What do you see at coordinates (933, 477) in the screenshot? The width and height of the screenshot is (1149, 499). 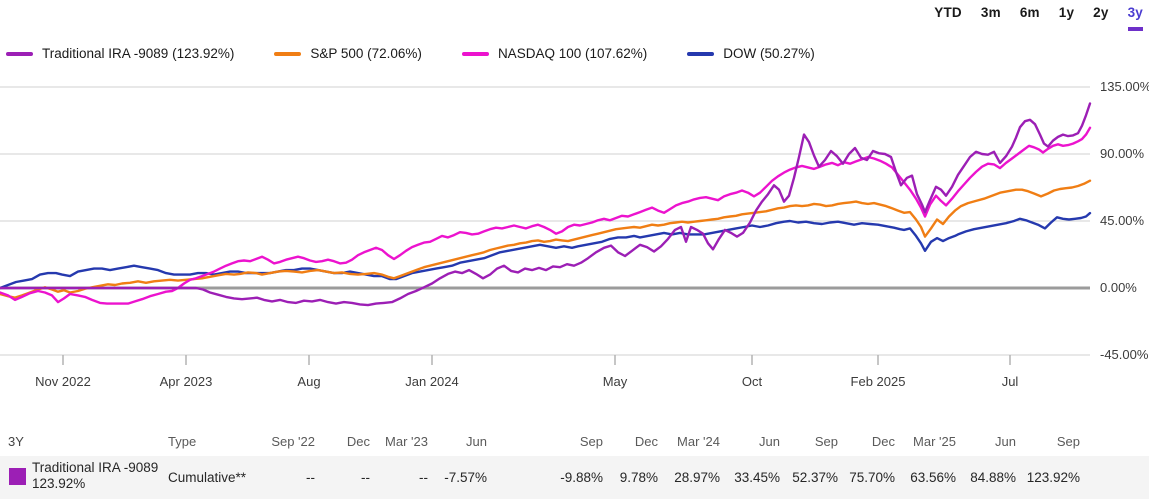 I see `table-value-cell: 63.56%` at bounding box center [933, 477].